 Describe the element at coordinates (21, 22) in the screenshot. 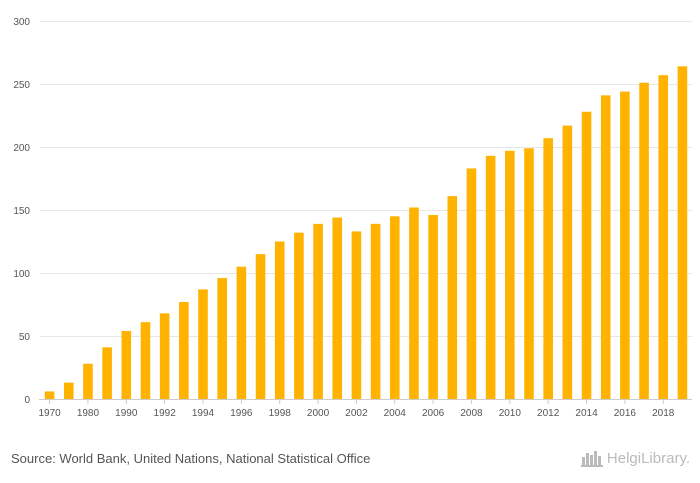

I see `y-tick-label: 300` at that location.